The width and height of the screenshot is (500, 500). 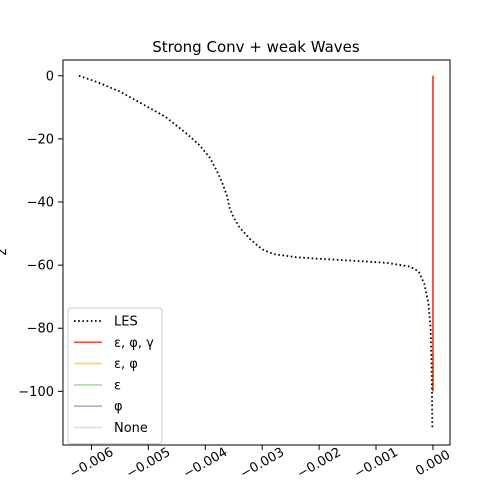 I want to click on x-tick-label: 0.000, so click(x=433, y=464).